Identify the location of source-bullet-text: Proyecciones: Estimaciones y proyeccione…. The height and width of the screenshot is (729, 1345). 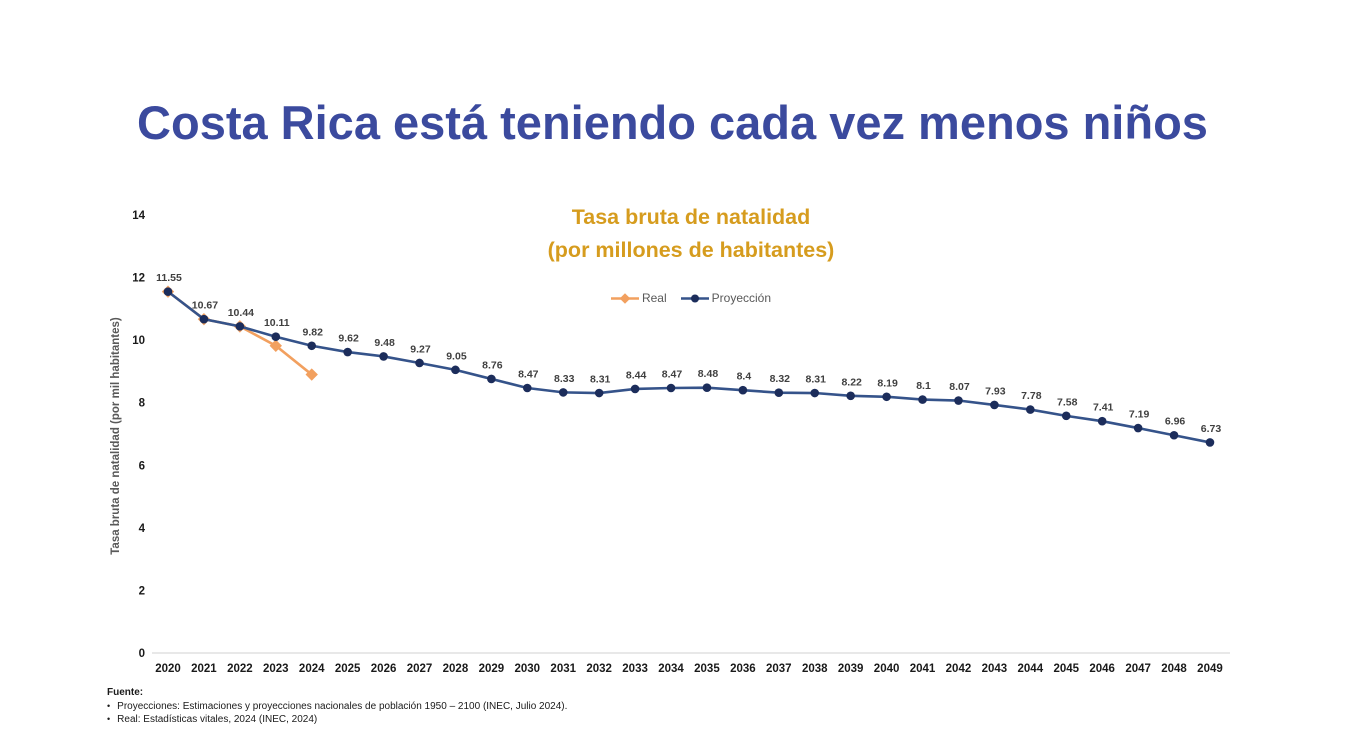
(342, 706).